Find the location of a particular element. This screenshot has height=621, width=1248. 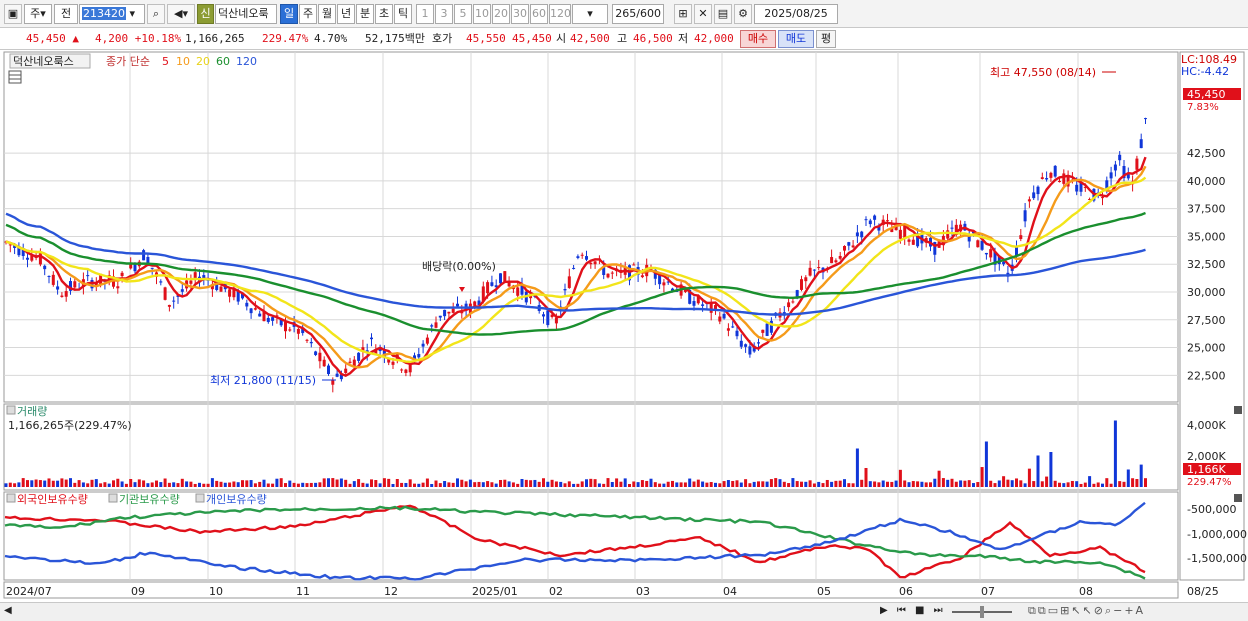

volume-panel-close-icon is located at coordinates (1238, 410).